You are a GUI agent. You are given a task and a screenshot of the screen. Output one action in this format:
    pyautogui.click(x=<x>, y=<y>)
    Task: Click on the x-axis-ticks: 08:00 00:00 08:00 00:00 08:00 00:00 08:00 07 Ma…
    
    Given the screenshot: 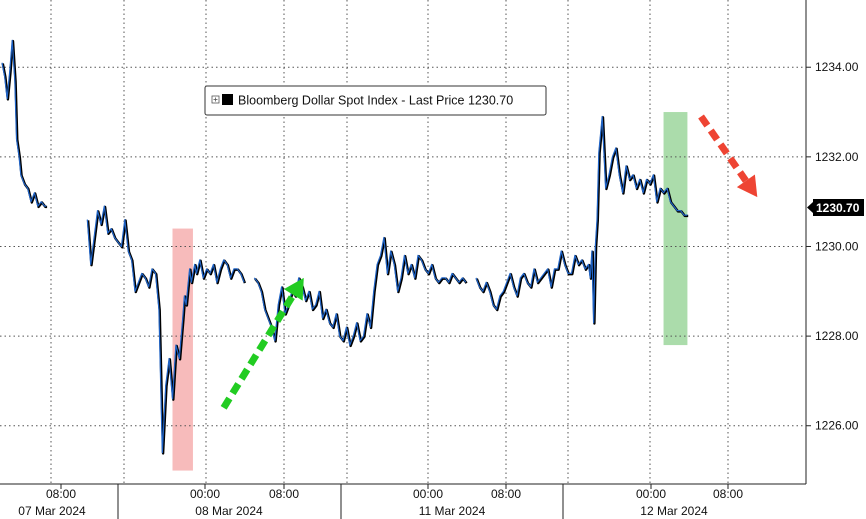 What is the action you would take?
    pyautogui.click(x=380, y=501)
    